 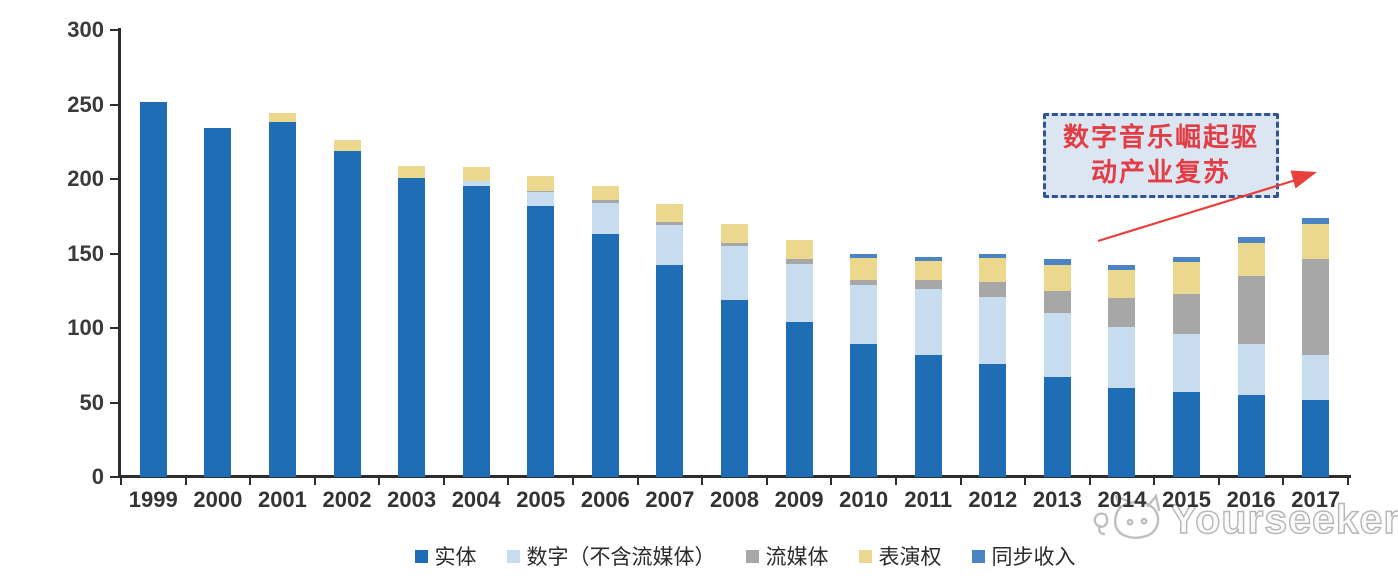 I want to click on bar-2002, so click(x=347, y=308).